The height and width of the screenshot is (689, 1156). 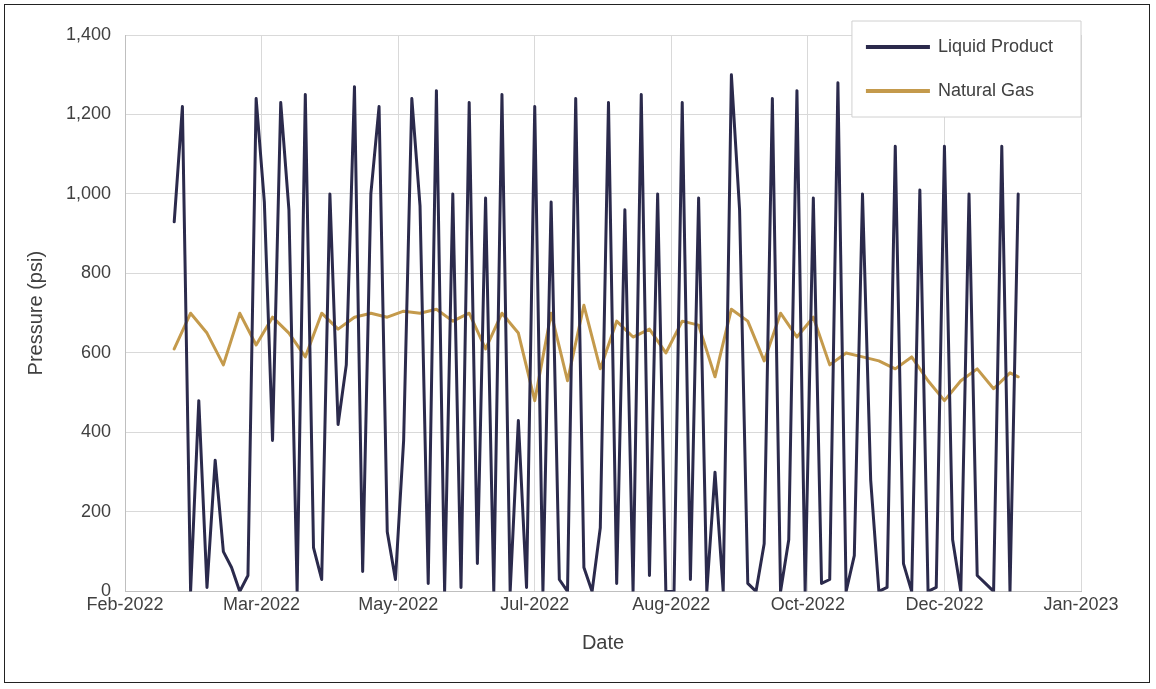 What do you see at coordinates (807, 604) in the screenshot?
I see `x-tick-label: Oct-2022` at bounding box center [807, 604].